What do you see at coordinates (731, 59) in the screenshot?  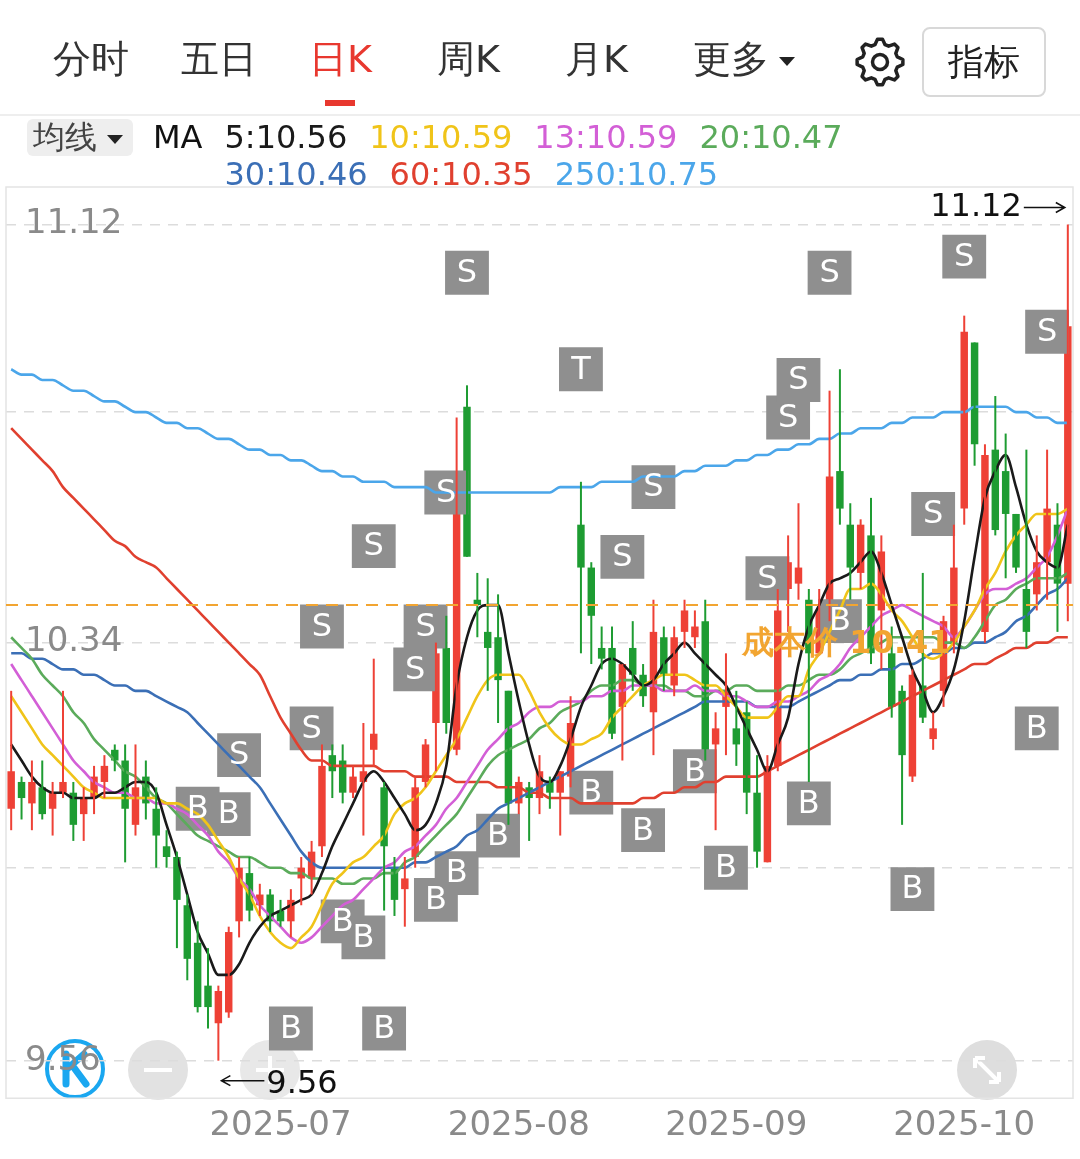 I see `text: 更多` at bounding box center [731, 59].